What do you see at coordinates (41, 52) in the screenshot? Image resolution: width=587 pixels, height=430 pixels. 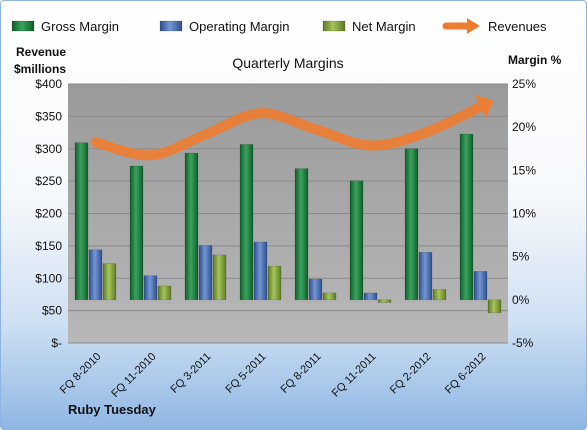 I see `y-left-axis-label: Revenue` at bounding box center [41, 52].